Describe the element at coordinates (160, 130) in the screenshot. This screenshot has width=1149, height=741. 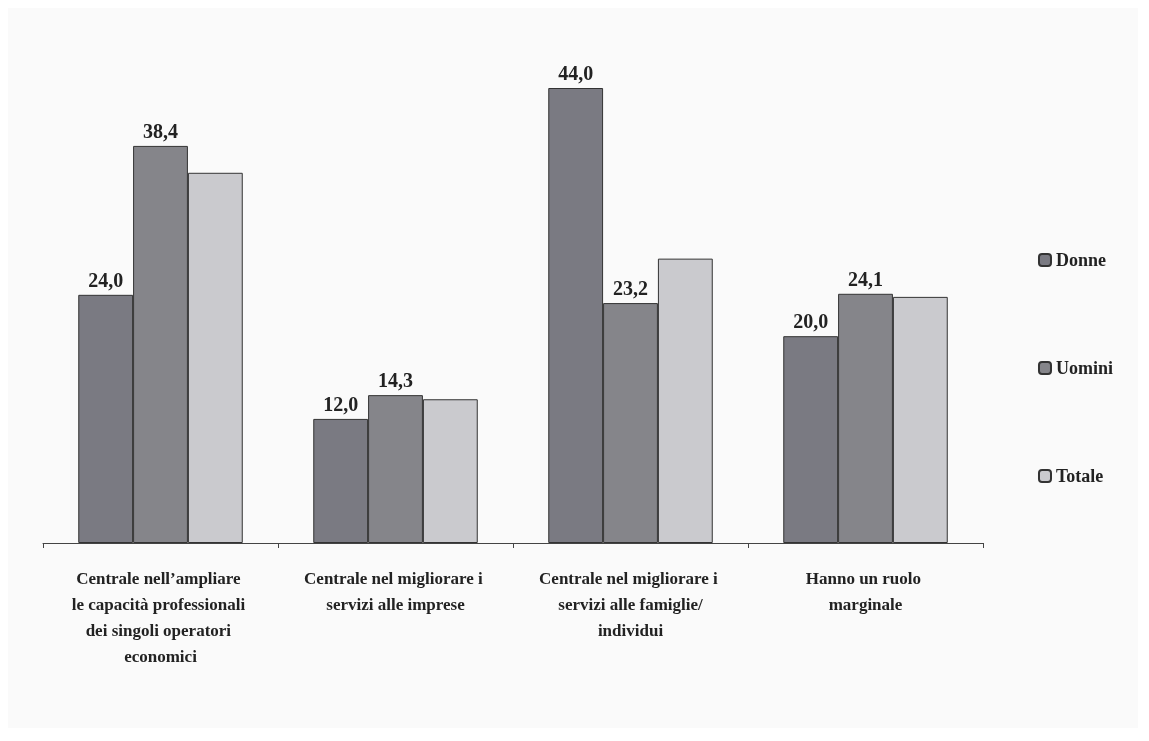
I see `data-label: 38,4` at that location.